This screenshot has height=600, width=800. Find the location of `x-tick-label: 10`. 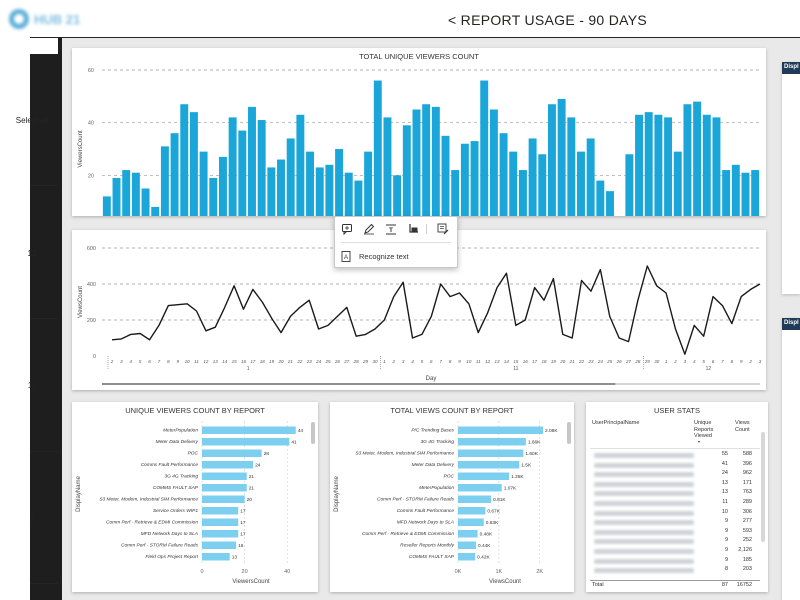

x-tick-label: 10 is located at coordinates (469, 361).